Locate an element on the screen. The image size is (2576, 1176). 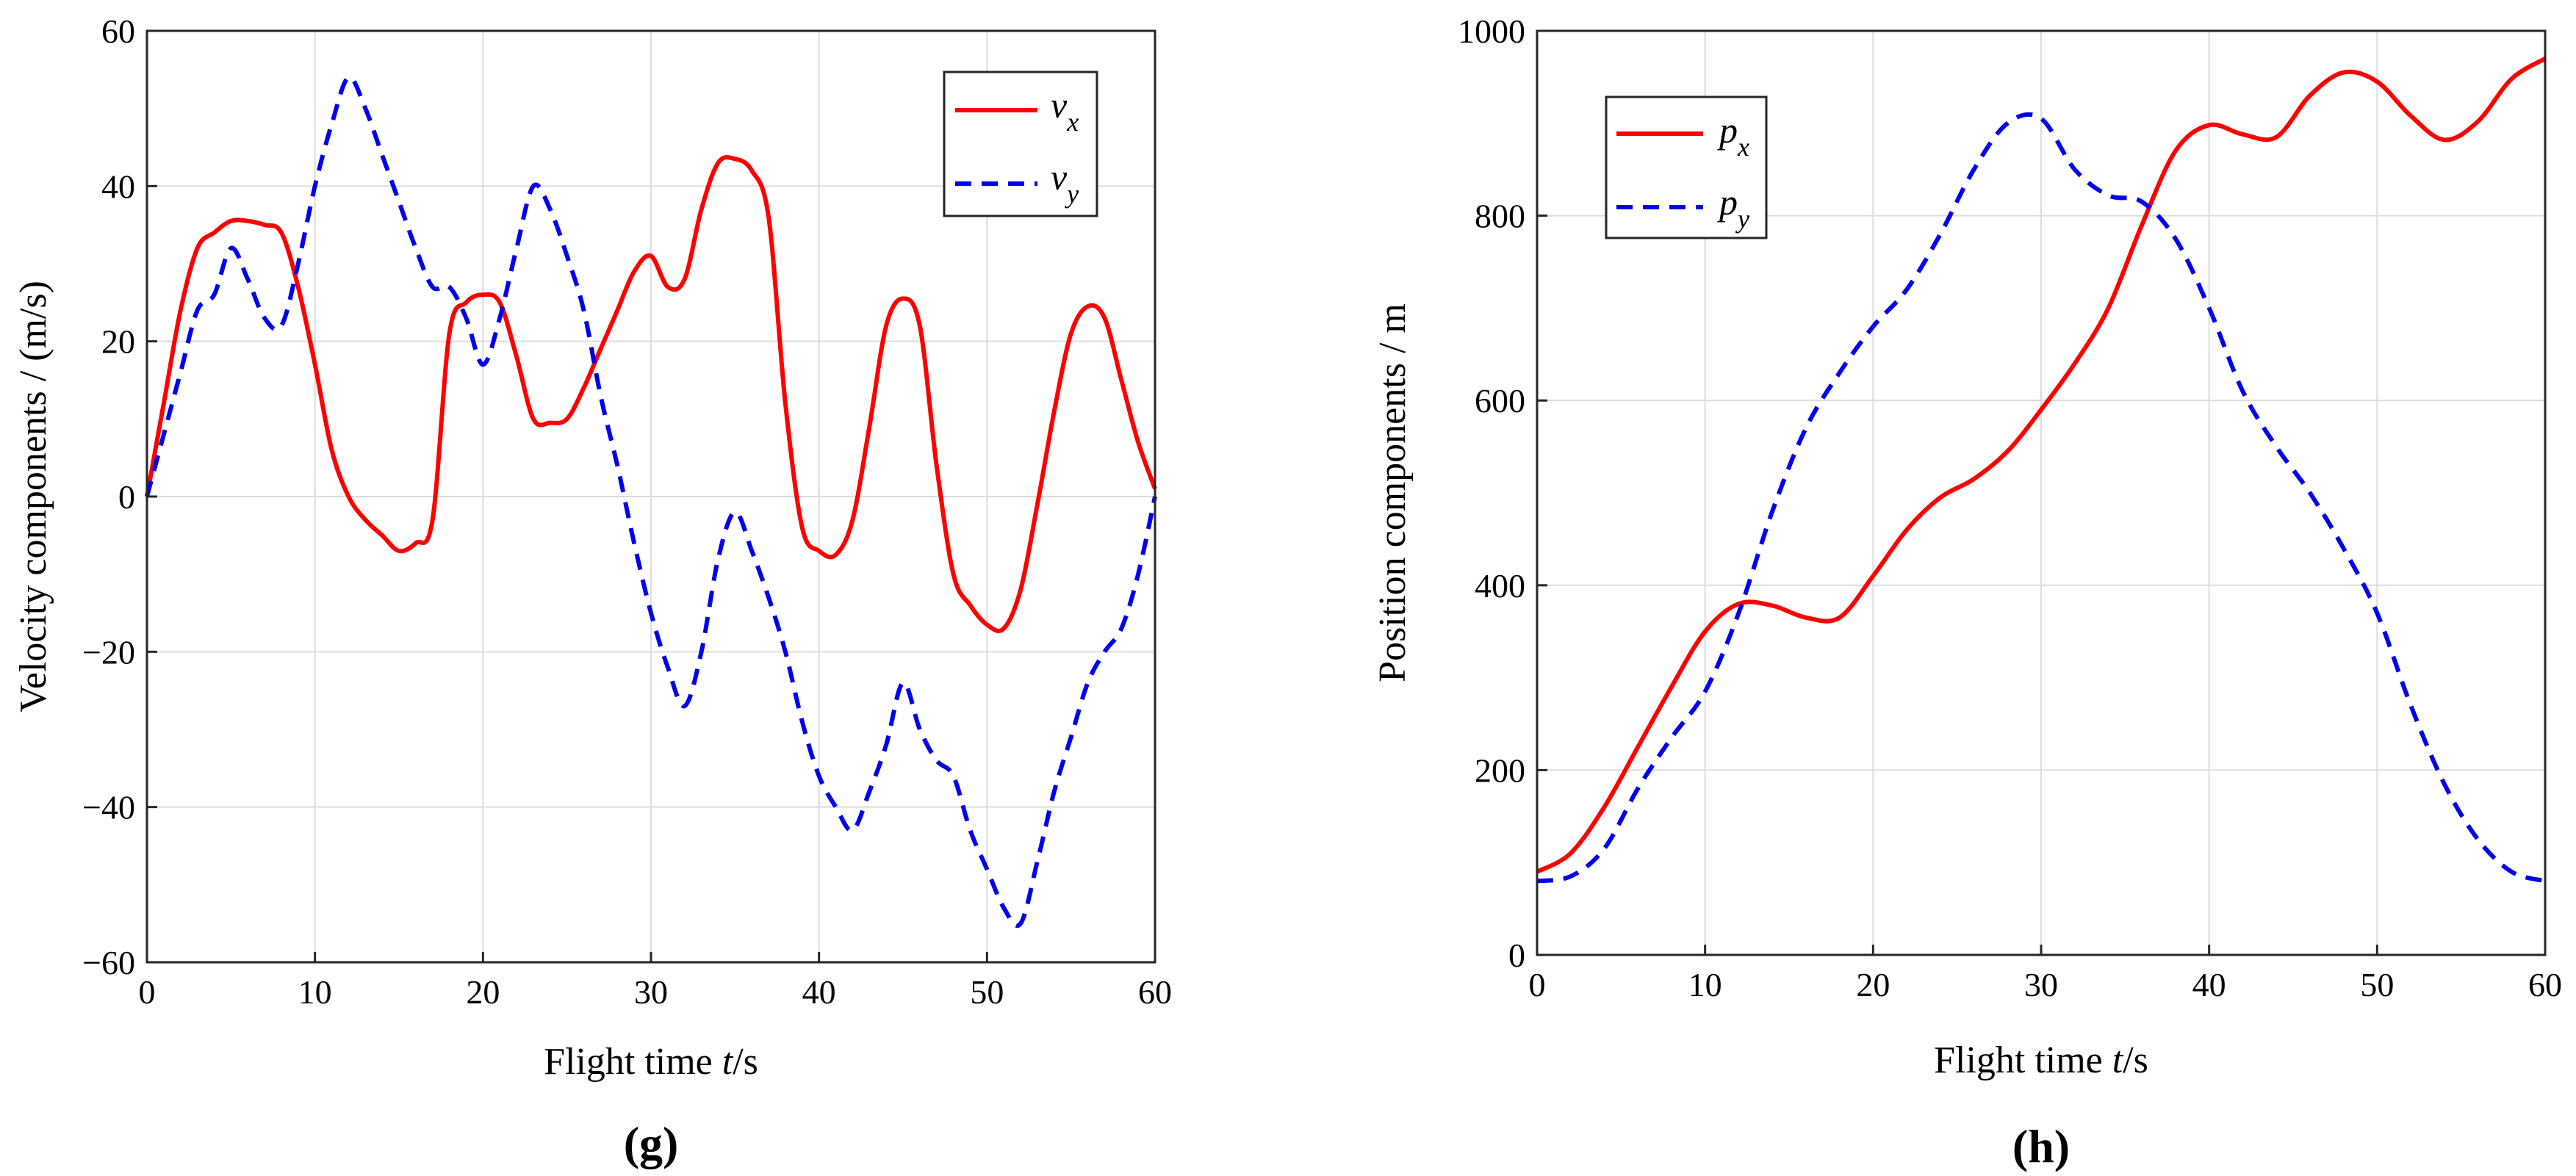
y-tick-label: 60 is located at coordinates (118, 31).